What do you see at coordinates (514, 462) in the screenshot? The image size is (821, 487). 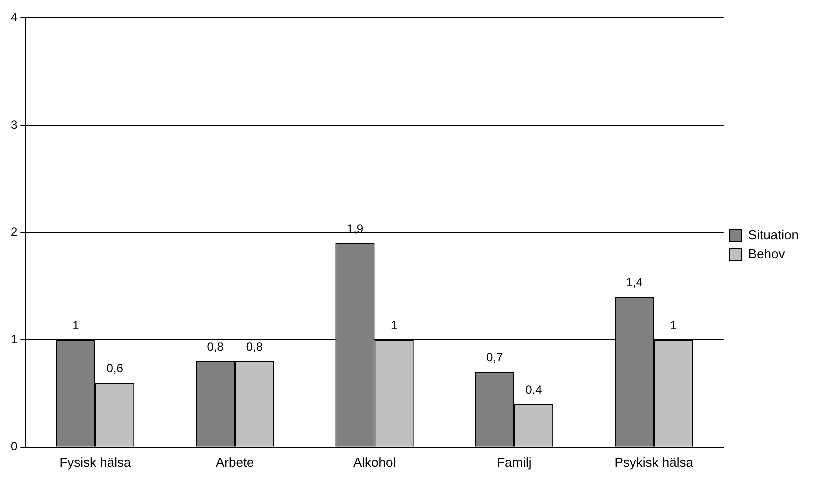 I see `x-tick-label: Familj` at bounding box center [514, 462].